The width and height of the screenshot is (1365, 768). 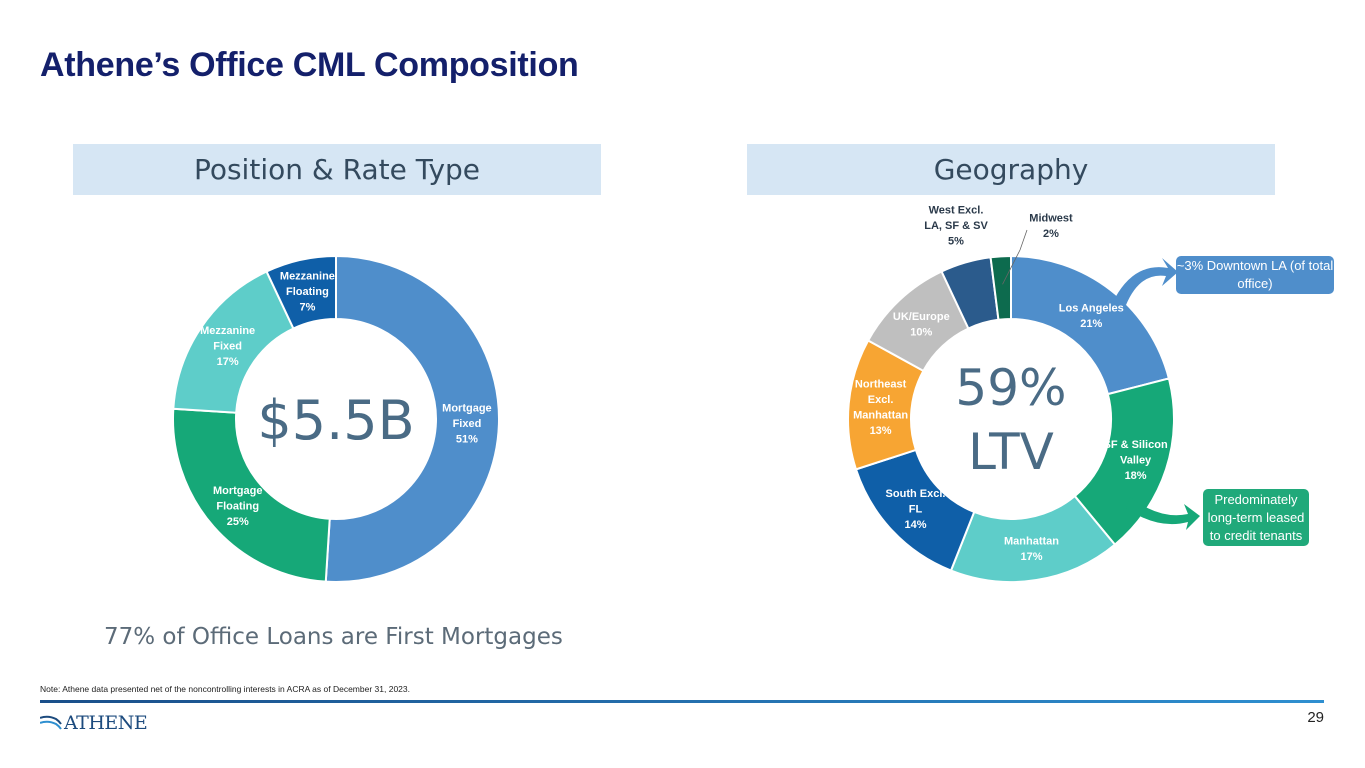 What do you see at coordinates (916, 494) in the screenshot?
I see `slice-category-label: South Excl.` at bounding box center [916, 494].